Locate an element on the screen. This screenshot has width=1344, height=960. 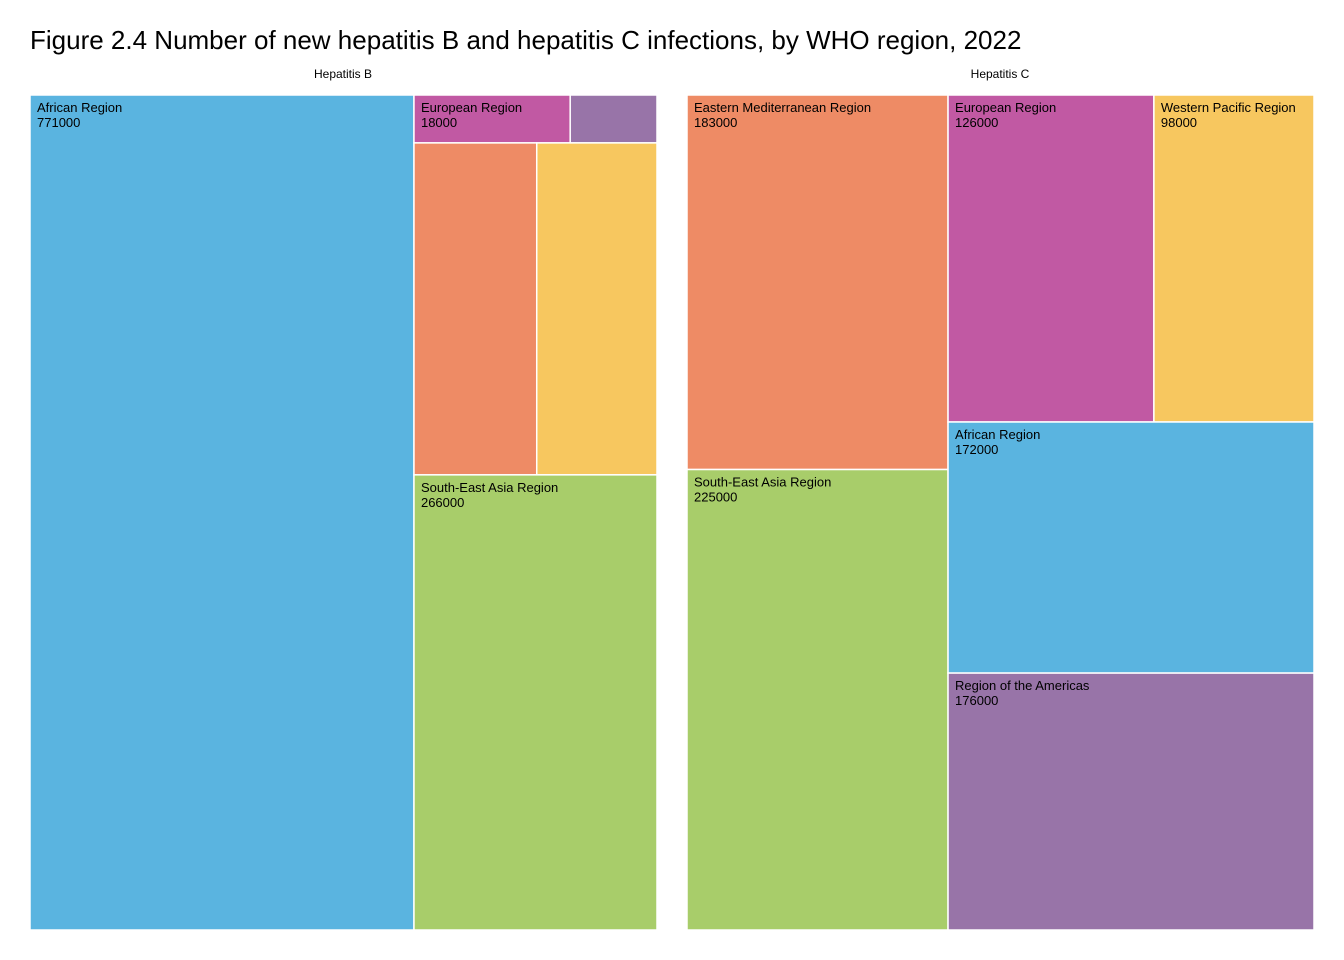
panel-title-hepatitis-b: Hepatitis B is located at coordinates (343, 74).